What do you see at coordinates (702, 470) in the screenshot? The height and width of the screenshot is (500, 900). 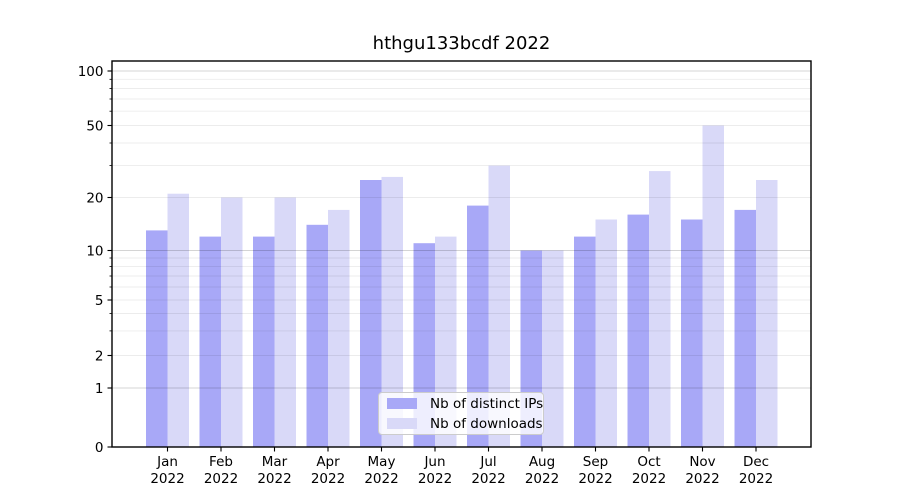 I see `x-tick-label-nov: Nov 2022` at bounding box center [702, 470].